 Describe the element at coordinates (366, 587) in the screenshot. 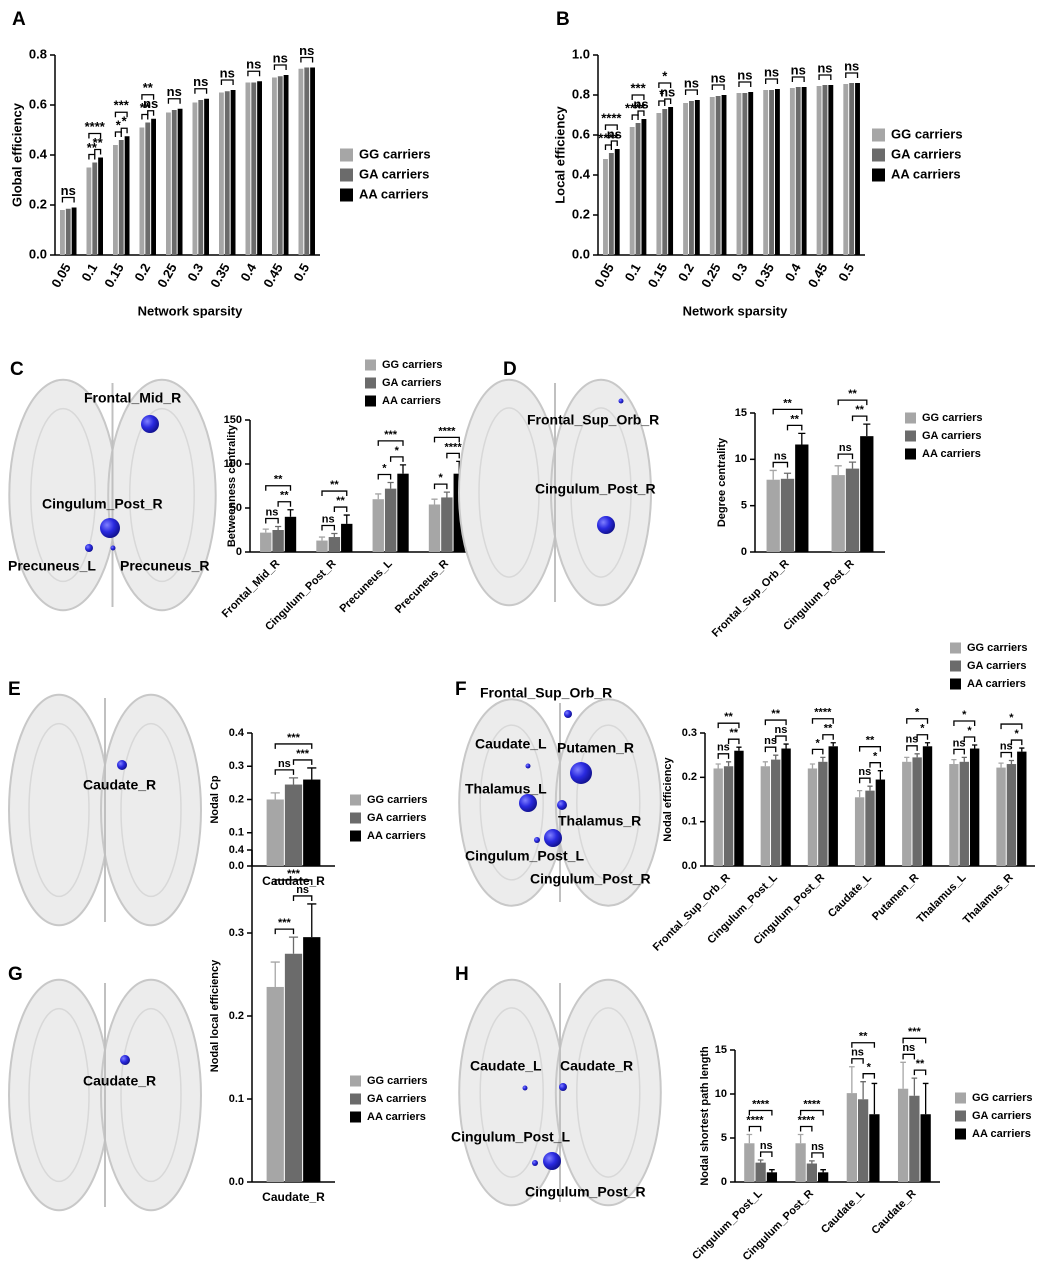

I see `x-tick-label: Precuneus_L` at that location.